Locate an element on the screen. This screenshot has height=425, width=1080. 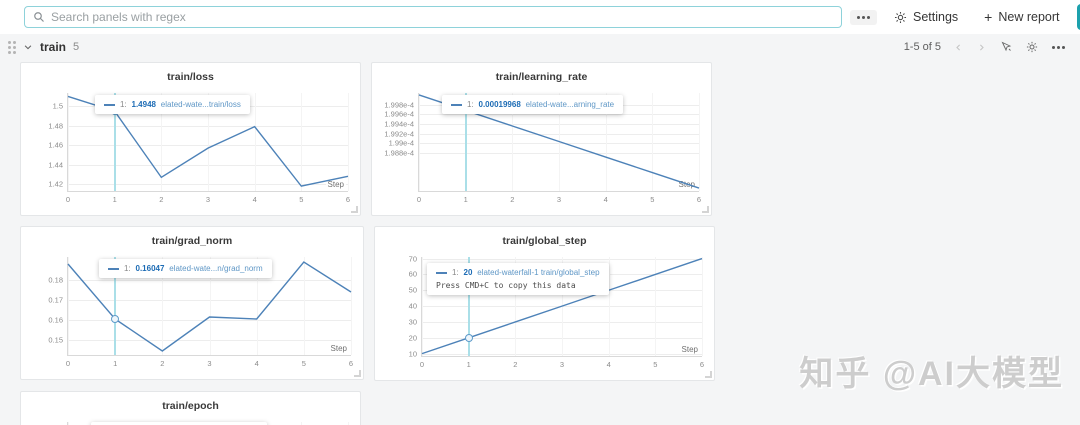
tooltip-series: elated-waterfall-1 train/global_step is located at coordinates (538, 272).